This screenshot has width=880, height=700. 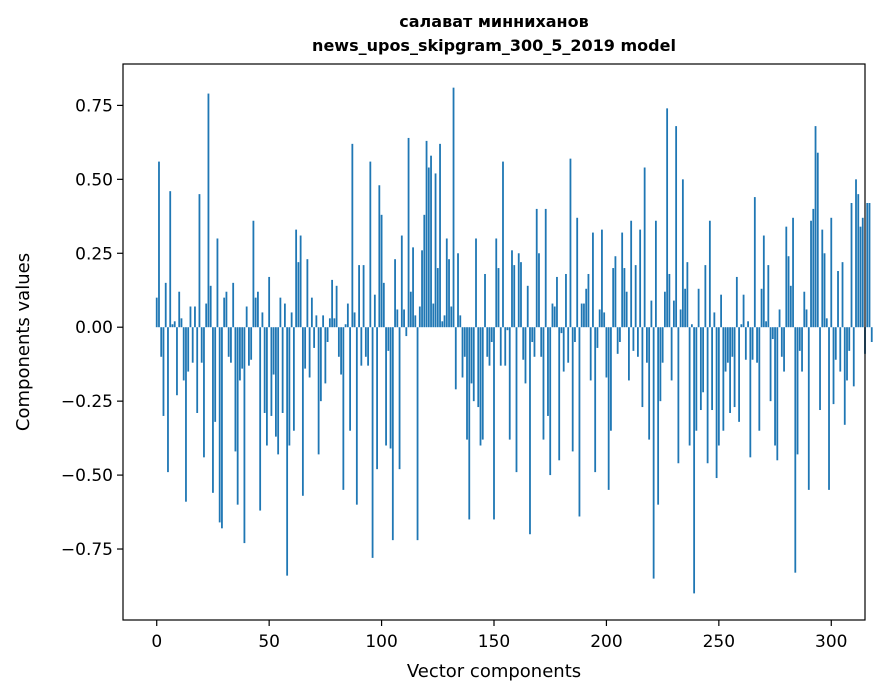 I want to click on chart-title-line1: салават минниханов, so click(x=493, y=21).